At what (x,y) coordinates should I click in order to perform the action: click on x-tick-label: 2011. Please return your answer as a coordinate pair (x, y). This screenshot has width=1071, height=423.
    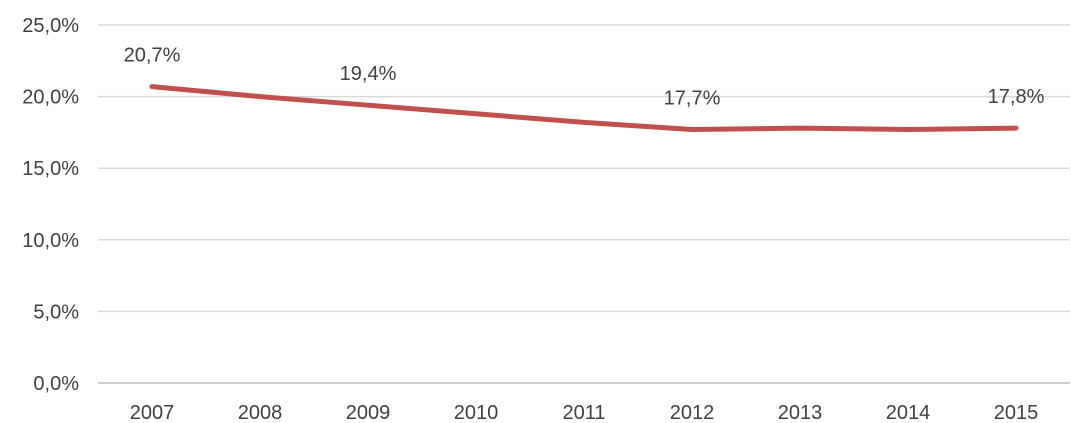
    Looking at the image, I should click on (583, 412).